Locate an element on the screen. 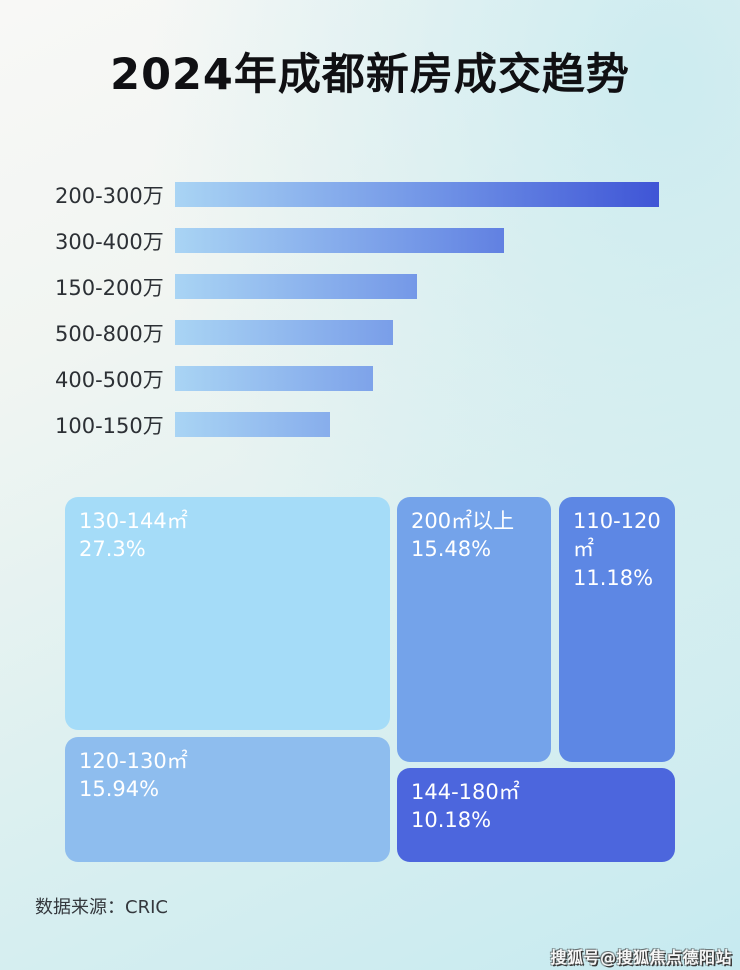  page-title: 2024年成都新房成交趋势 is located at coordinates (370, 75).